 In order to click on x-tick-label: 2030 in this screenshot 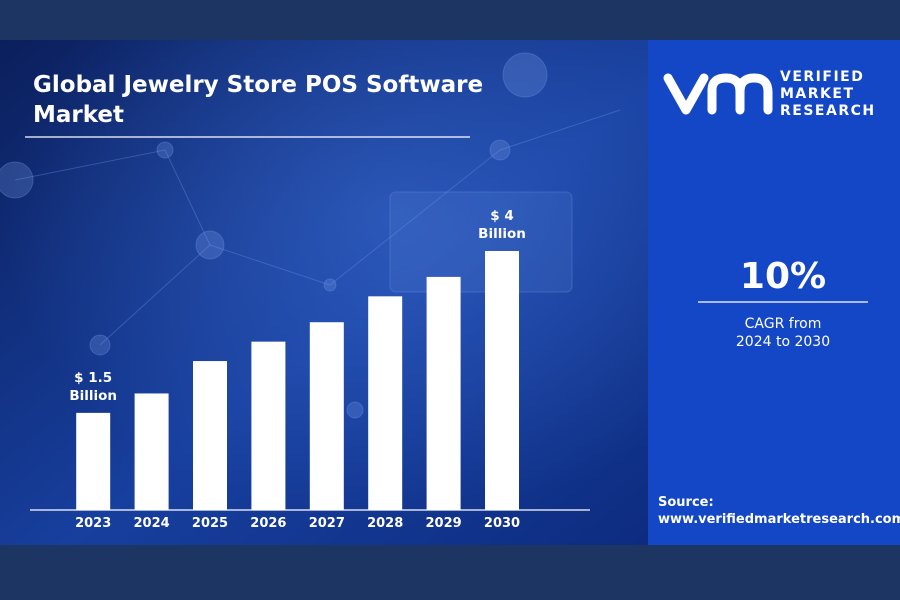, I will do `click(502, 523)`.